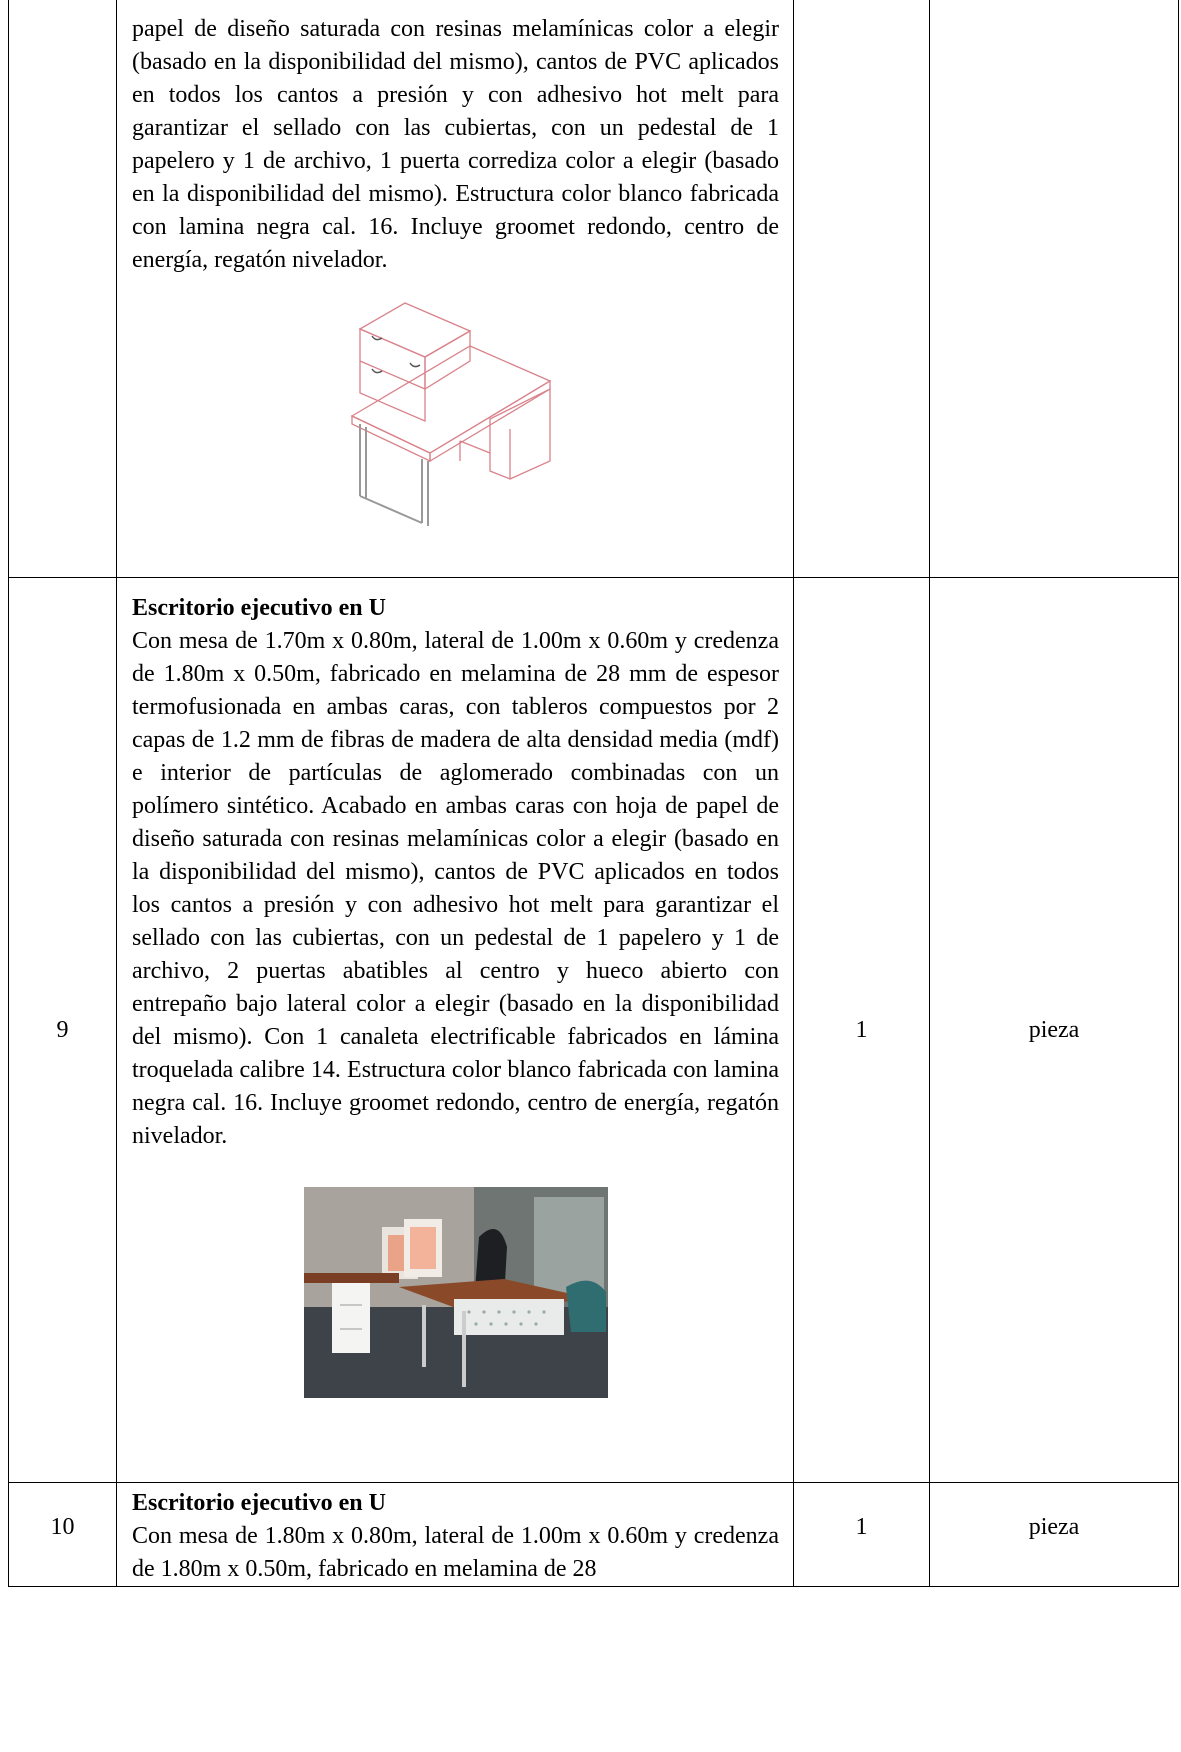  I want to click on desk-drawing, so click(450, 414).